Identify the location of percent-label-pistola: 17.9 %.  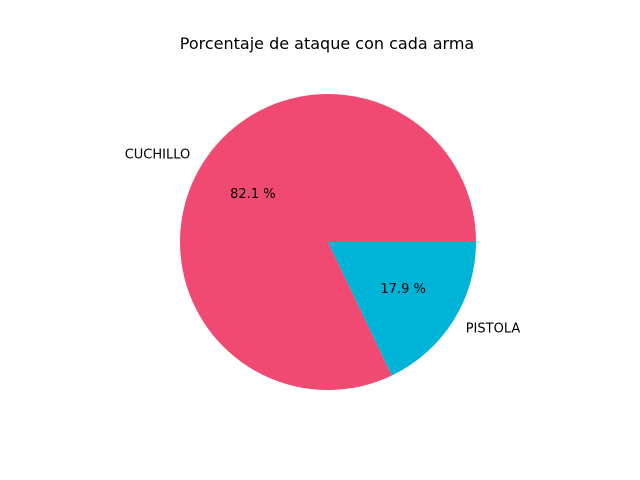
(402, 289).